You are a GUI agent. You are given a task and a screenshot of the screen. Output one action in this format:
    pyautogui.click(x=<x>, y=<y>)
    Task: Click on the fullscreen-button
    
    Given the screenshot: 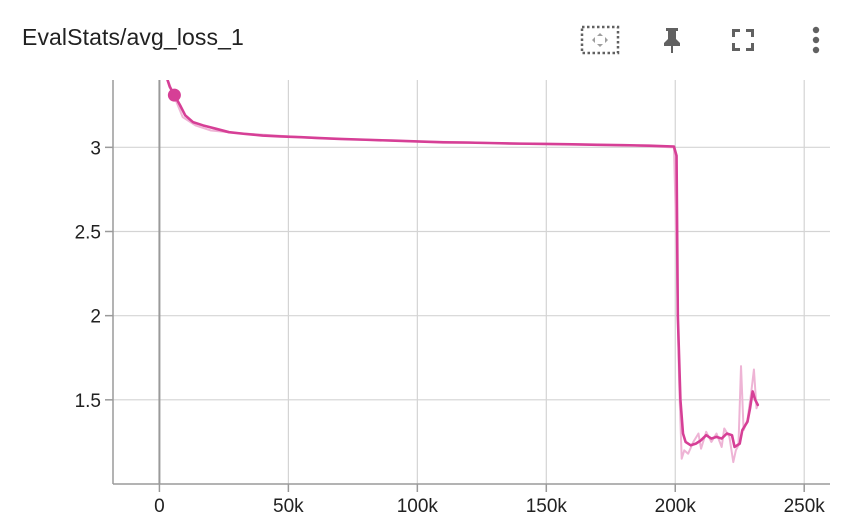 What is the action you would take?
    pyautogui.click(x=743, y=40)
    